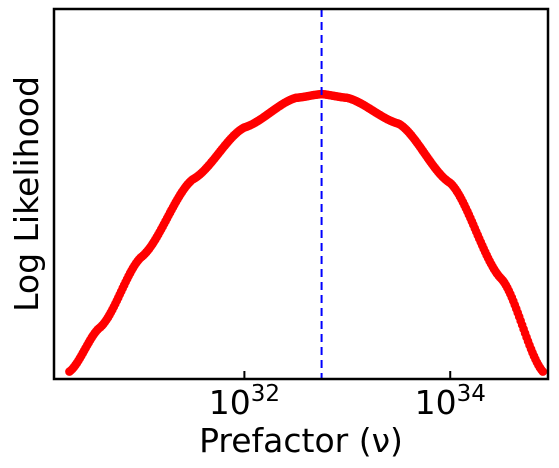 The width and height of the screenshot is (559, 468). Describe the element at coordinates (450, 401) in the screenshot. I see `x-tick-label: 1034` at that location.